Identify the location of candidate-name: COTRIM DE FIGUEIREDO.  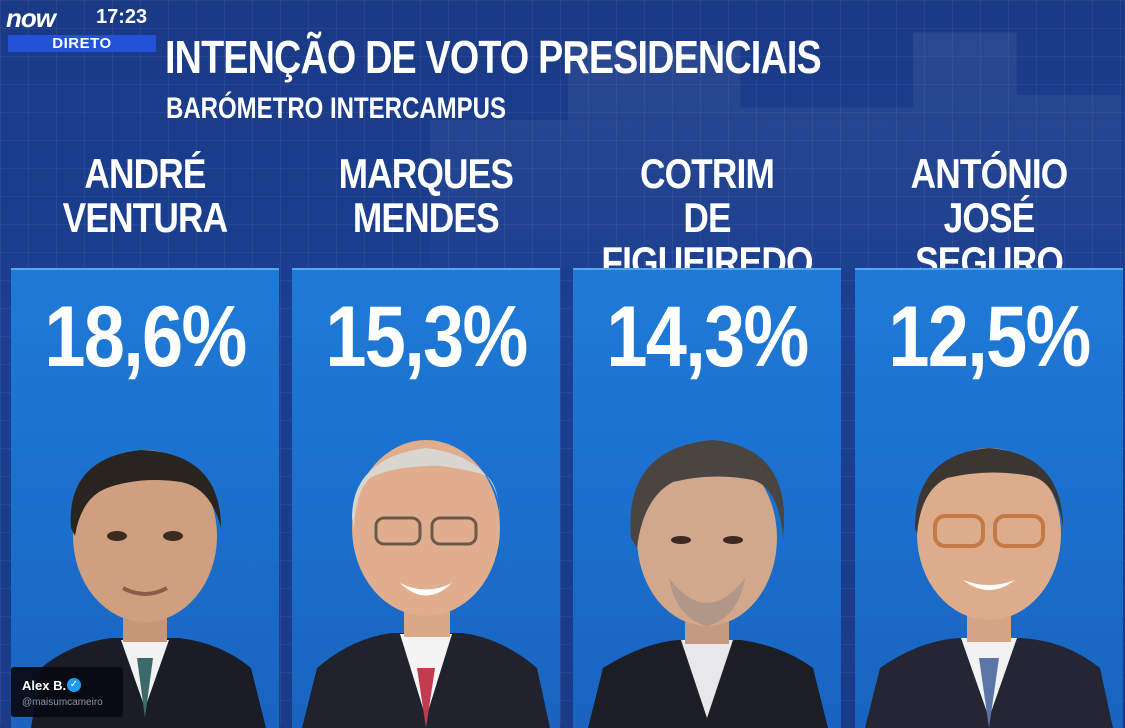
(707, 217).